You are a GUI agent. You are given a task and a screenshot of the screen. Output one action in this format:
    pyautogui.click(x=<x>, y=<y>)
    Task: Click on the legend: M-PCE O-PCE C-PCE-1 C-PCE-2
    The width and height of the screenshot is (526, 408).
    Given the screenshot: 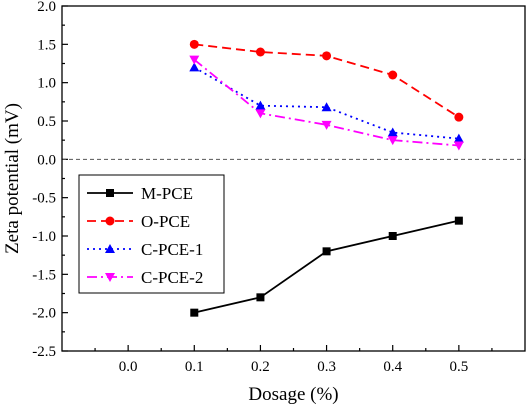 What is the action you would take?
    pyautogui.click(x=151, y=234)
    